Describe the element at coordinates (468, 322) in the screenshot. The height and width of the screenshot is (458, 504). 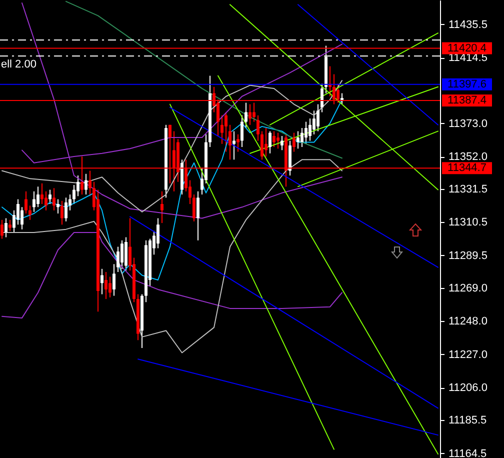
I see `y-tick-label: 11248.0` at that location.